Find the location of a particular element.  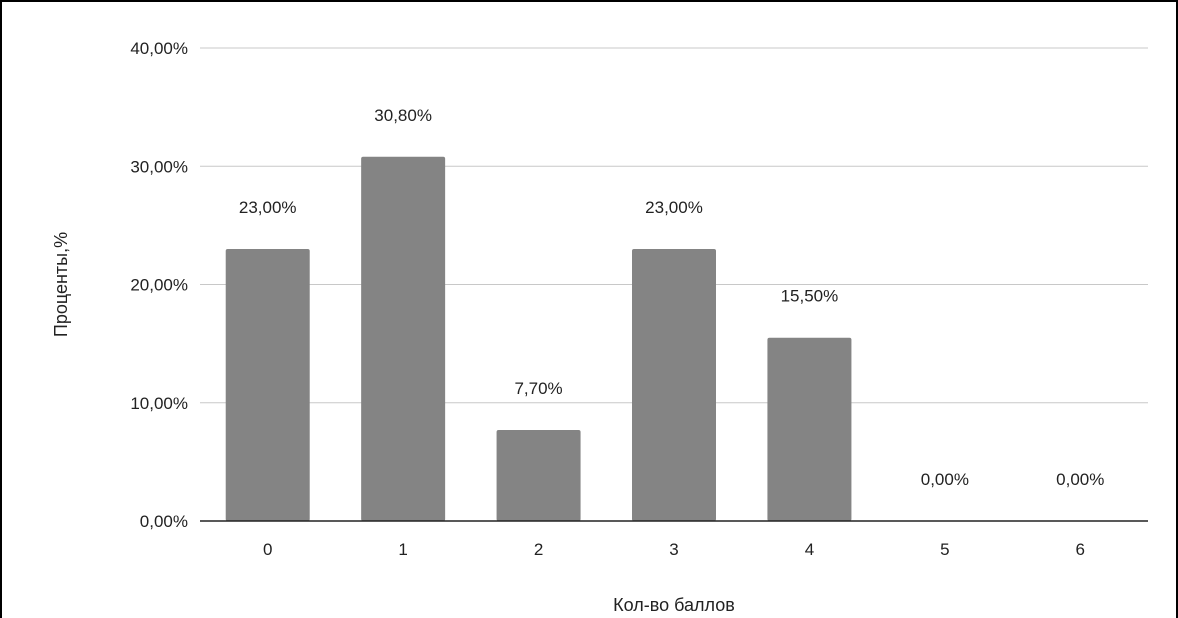

x-tick-labels: 0 1 2 3 4 5 6 is located at coordinates (674, 549).